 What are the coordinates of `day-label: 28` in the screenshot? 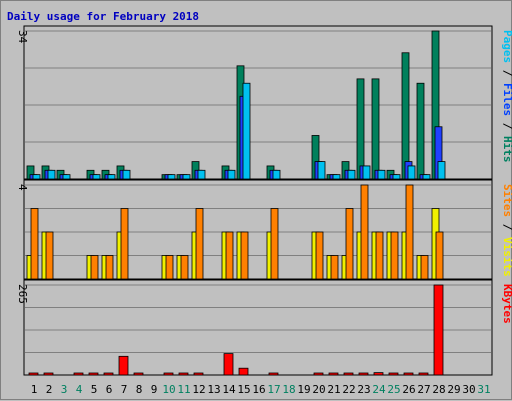 It's located at (438, 389).